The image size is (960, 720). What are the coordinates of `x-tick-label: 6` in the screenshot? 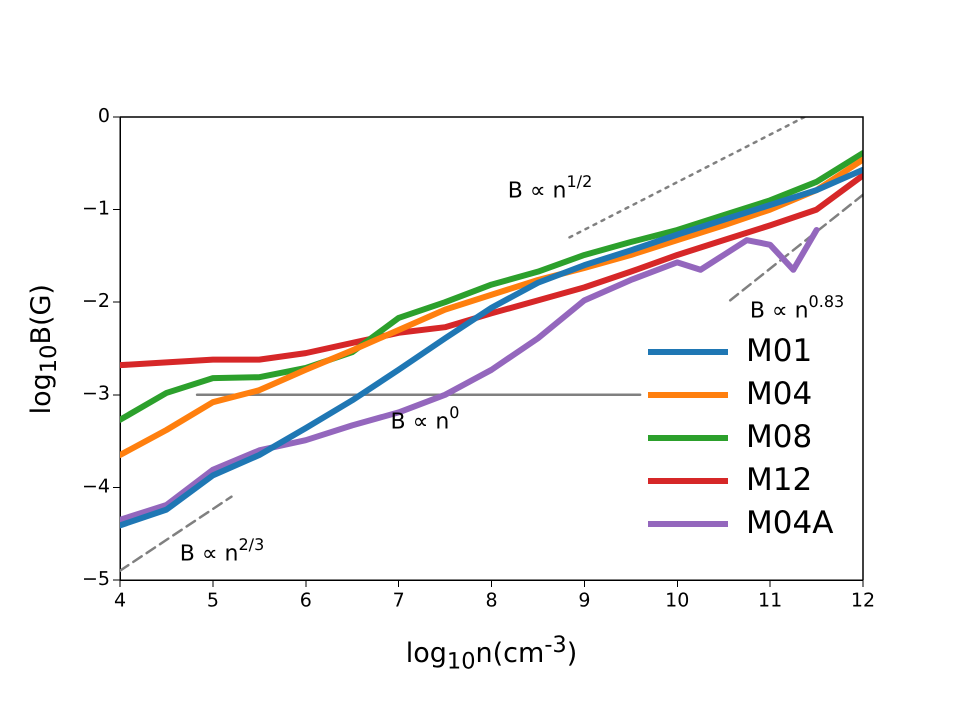 It's located at (306, 600).